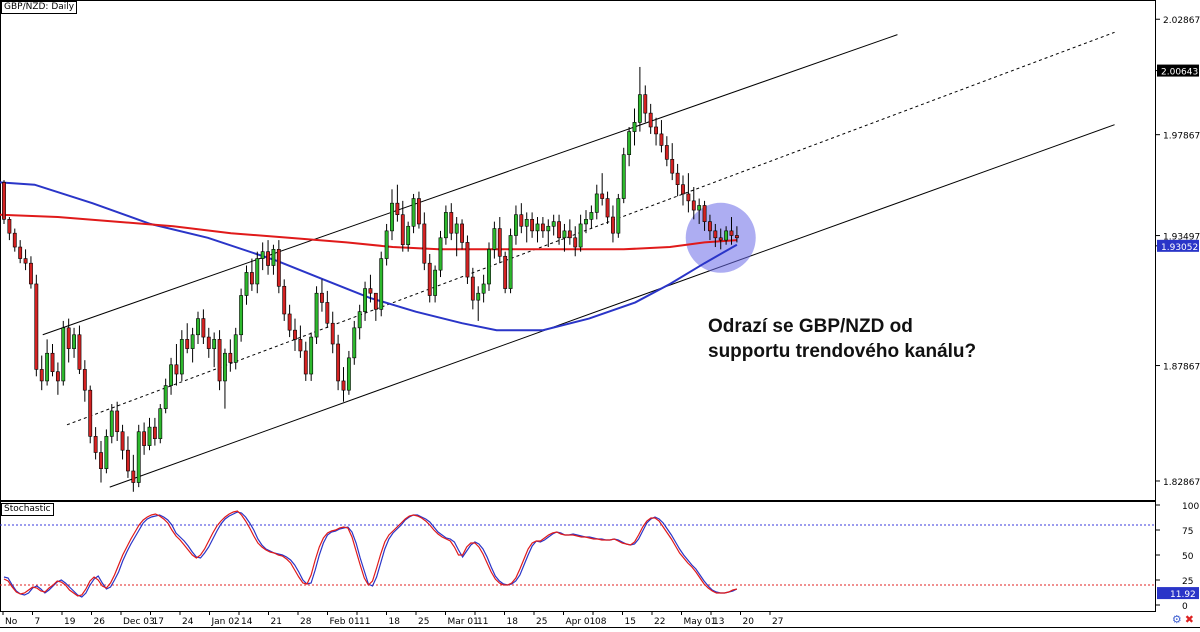 The height and width of the screenshot is (632, 1200). Describe the element at coordinates (276, 622) in the screenshot. I see `time-tick-label: 21` at that location.